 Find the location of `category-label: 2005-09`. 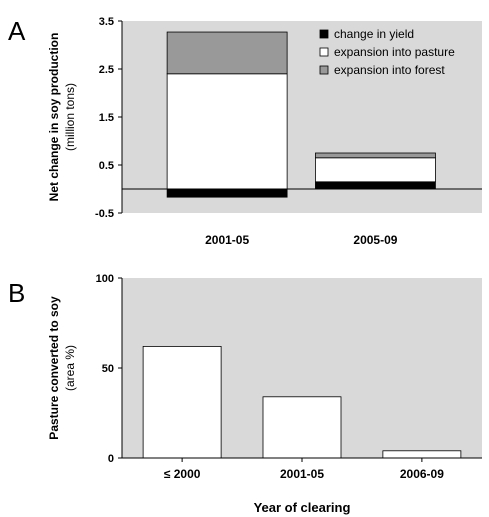

category-label: 2005-09 is located at coordinates (375, 240).